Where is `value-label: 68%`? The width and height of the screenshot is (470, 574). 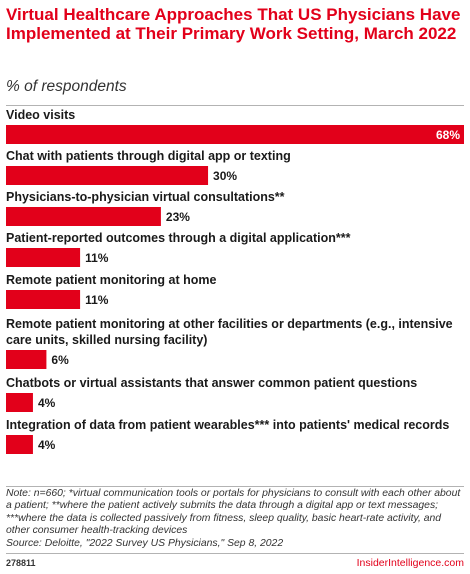
value-label: 68% is located at coordinates (448, 135).